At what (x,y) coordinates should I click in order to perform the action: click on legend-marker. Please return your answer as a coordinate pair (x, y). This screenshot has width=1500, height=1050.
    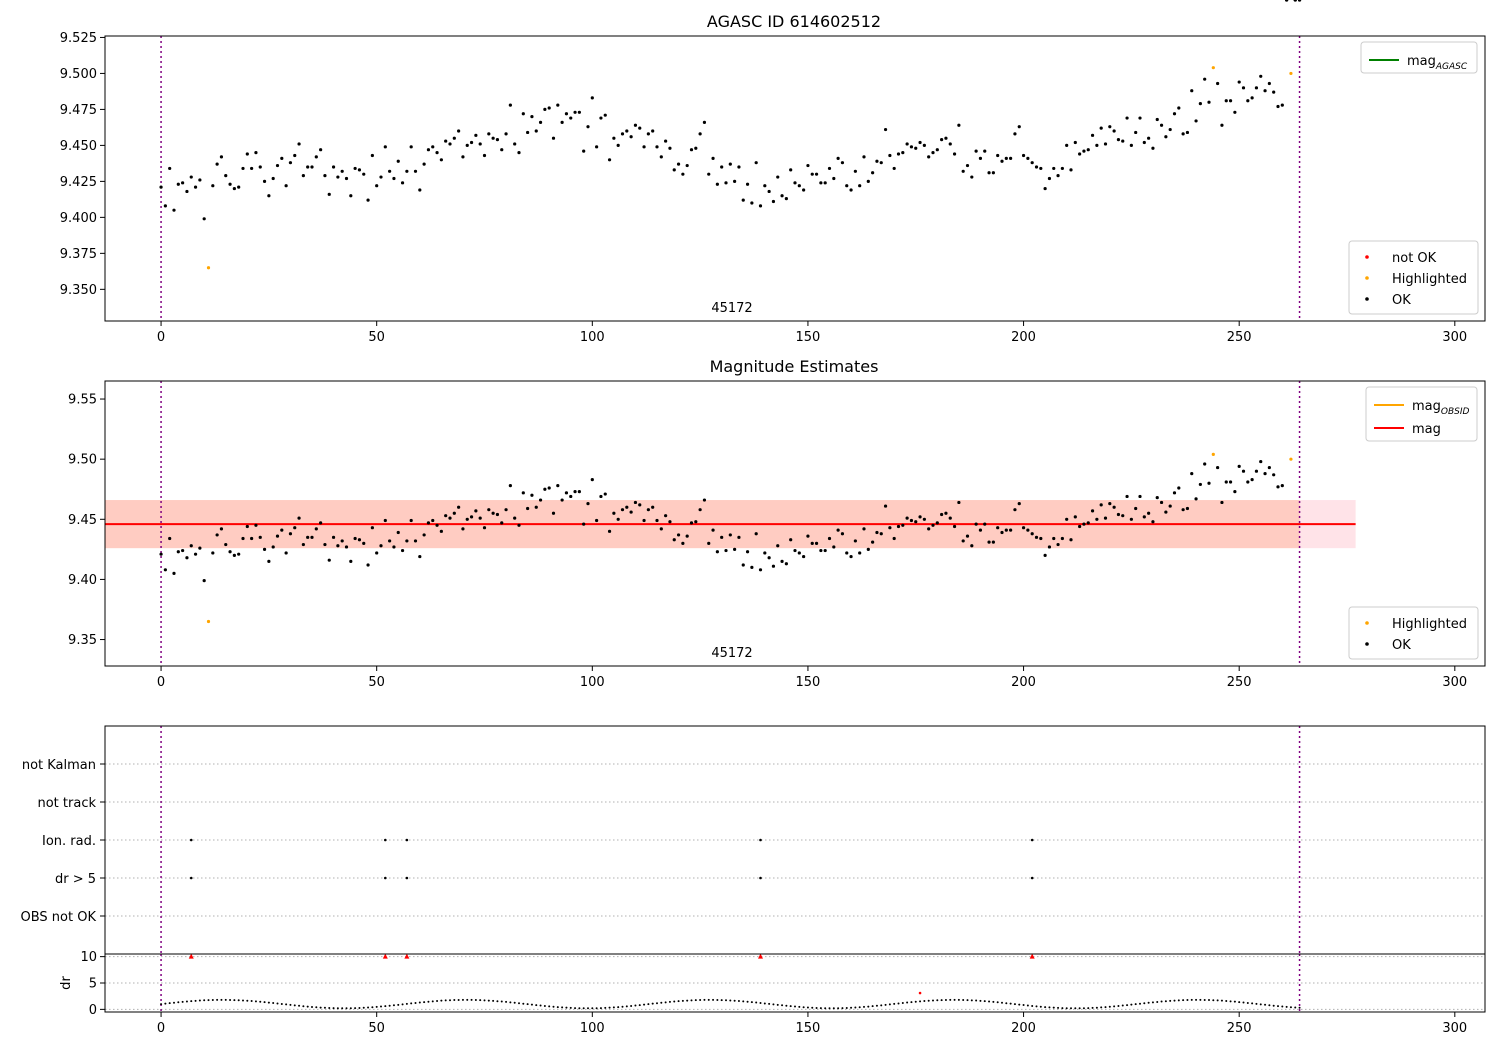
    Looking at the image, I should click on (1367, 644).